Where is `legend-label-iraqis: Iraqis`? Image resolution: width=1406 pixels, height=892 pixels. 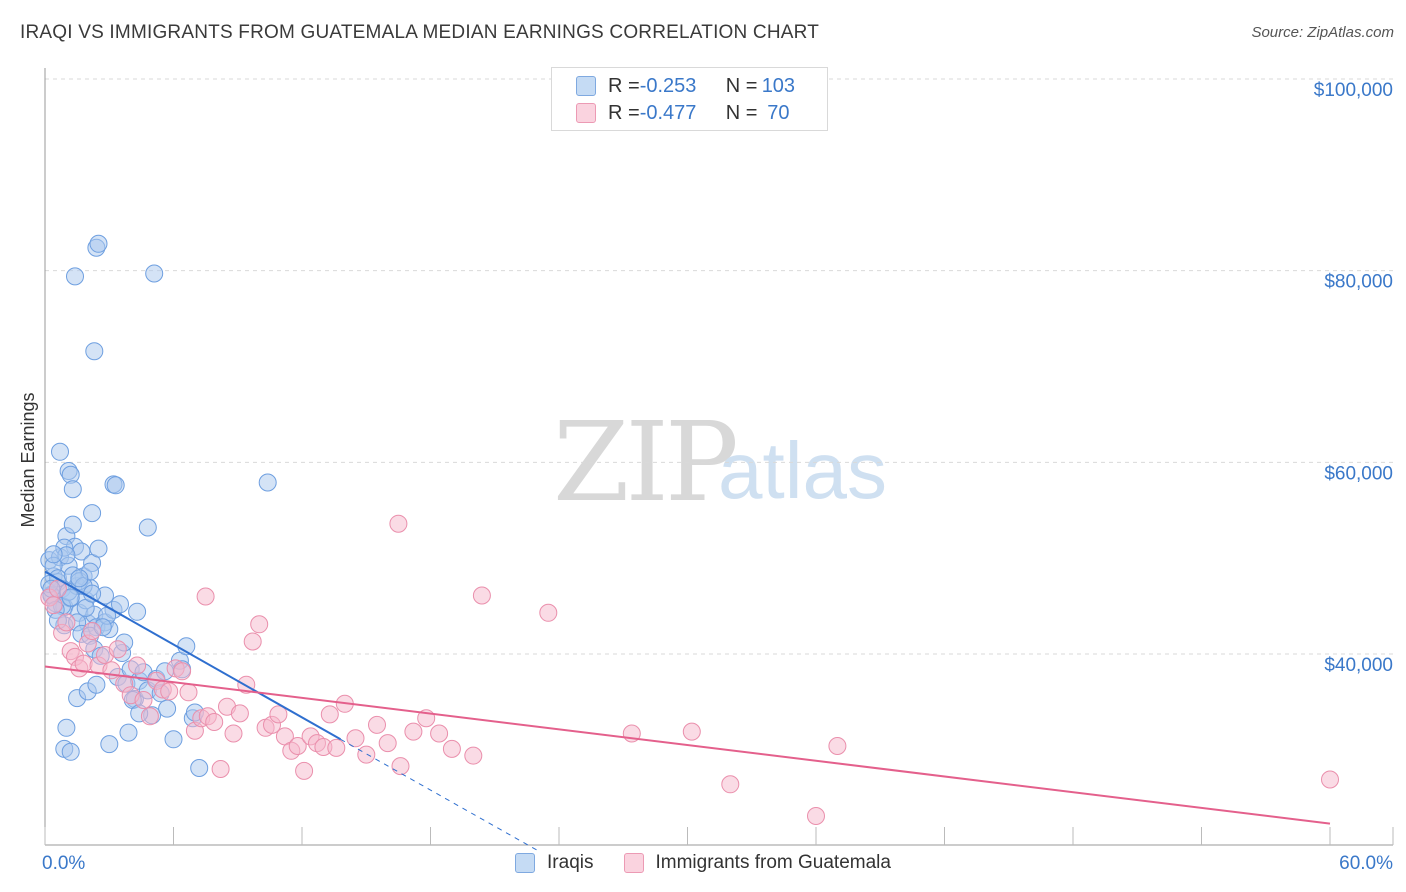 legend-label-iraqis: Iraqis is located at coordinates (570, 862).